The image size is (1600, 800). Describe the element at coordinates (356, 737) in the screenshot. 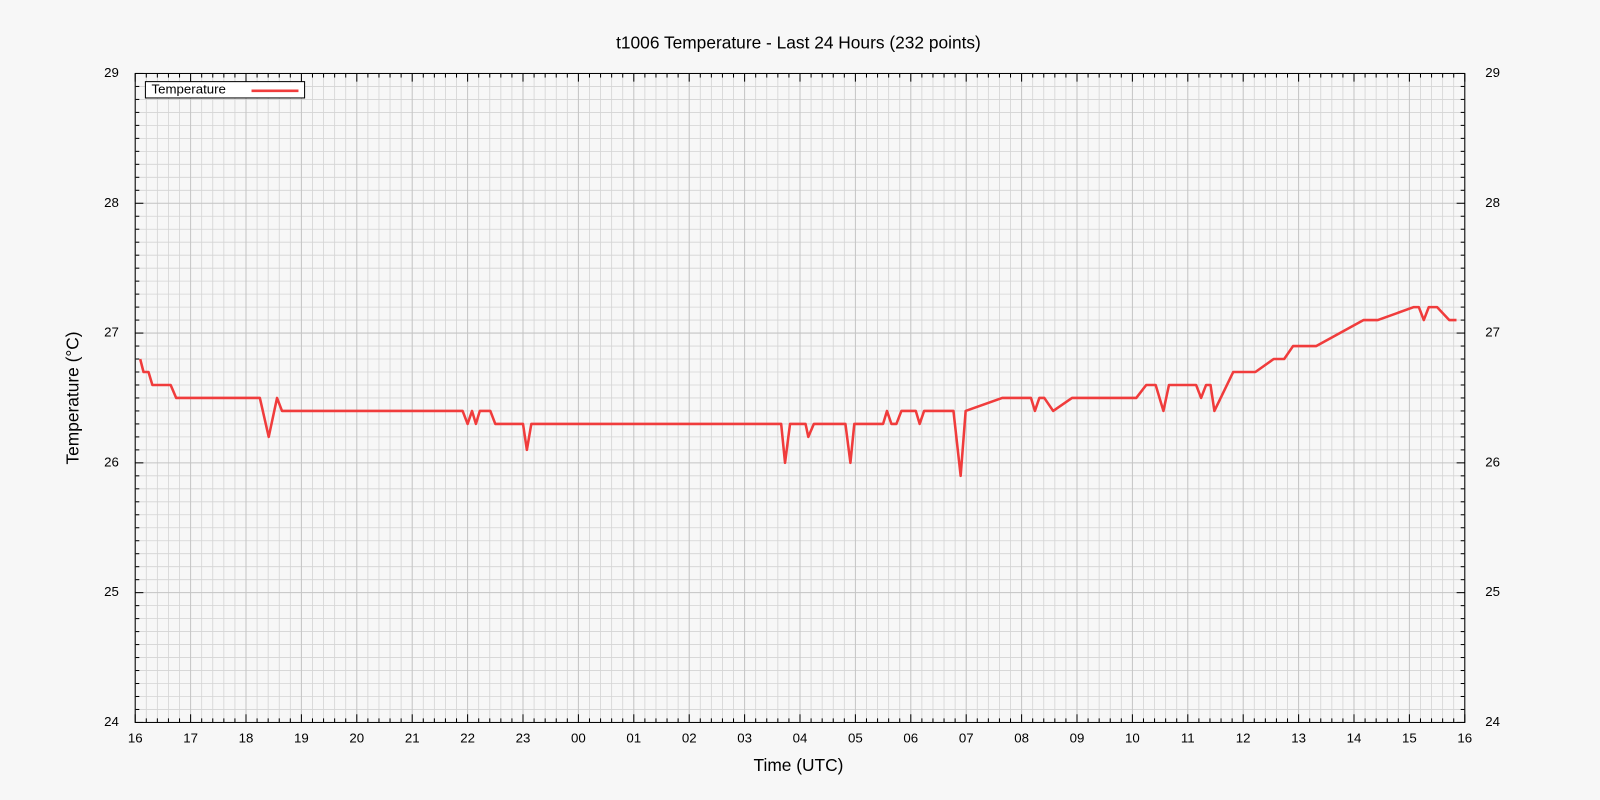

I see `x-tick-label: 20` at that location.